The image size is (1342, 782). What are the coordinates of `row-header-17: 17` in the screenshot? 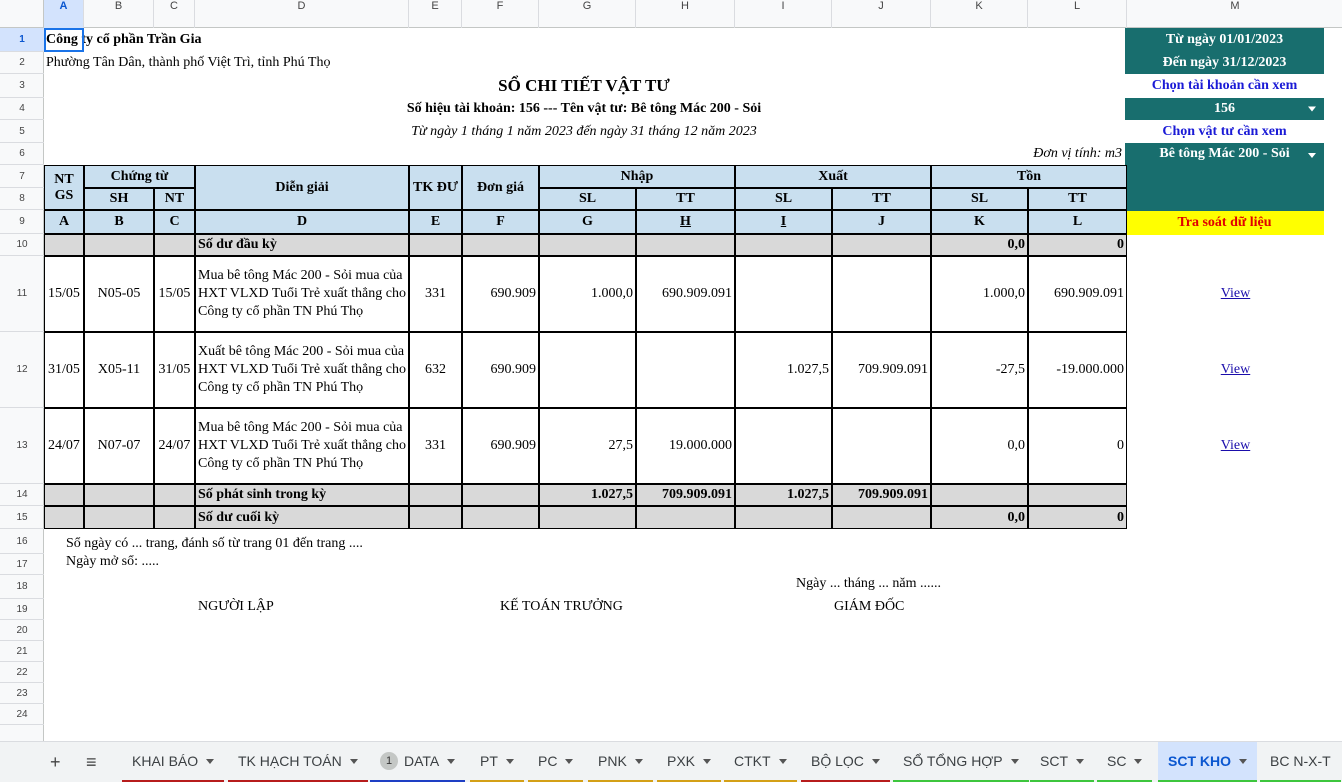 It's located at (22, 564).